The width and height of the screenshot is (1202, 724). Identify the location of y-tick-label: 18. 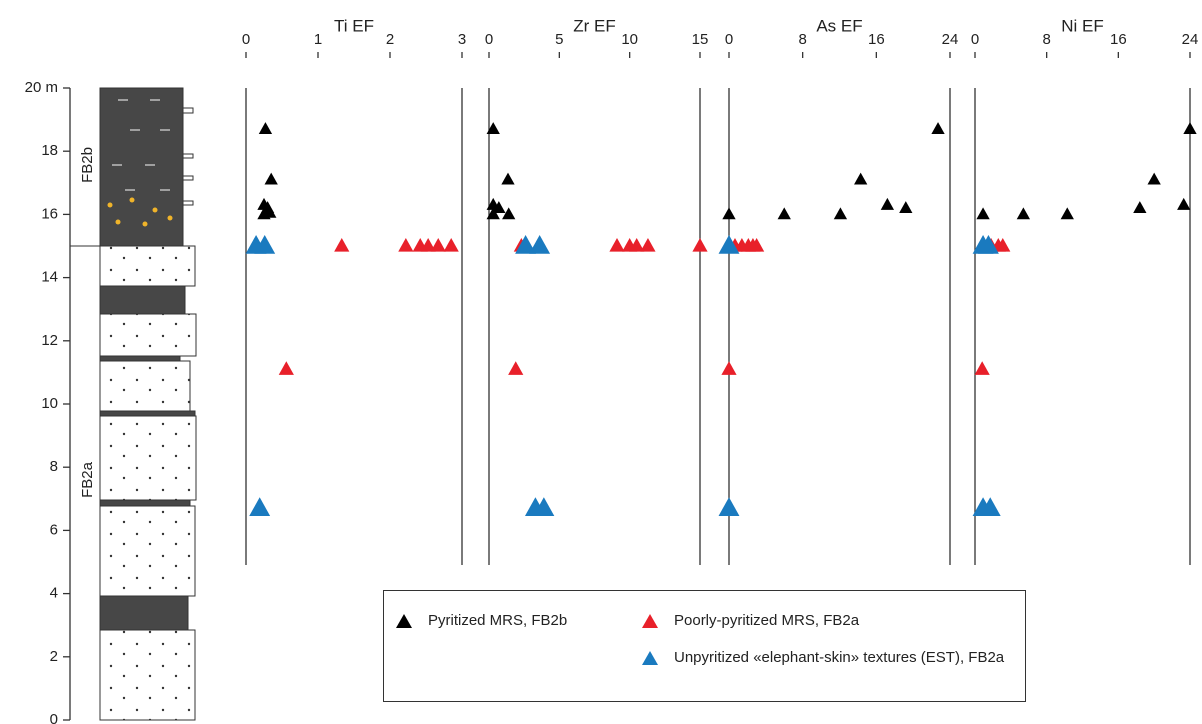
(49, 150).